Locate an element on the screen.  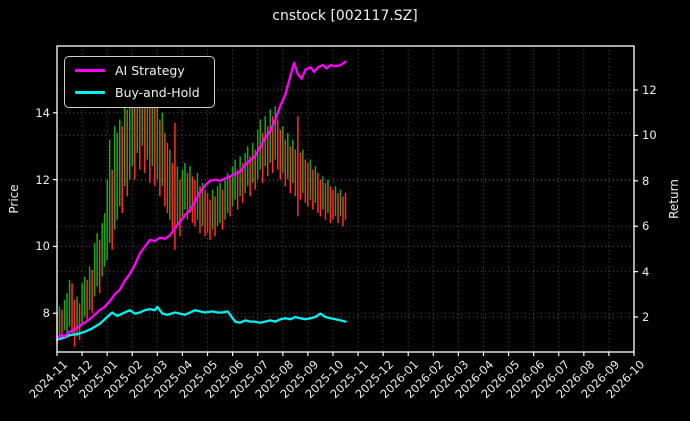
buy-and-hold-line is located at coordinates (201, 323).